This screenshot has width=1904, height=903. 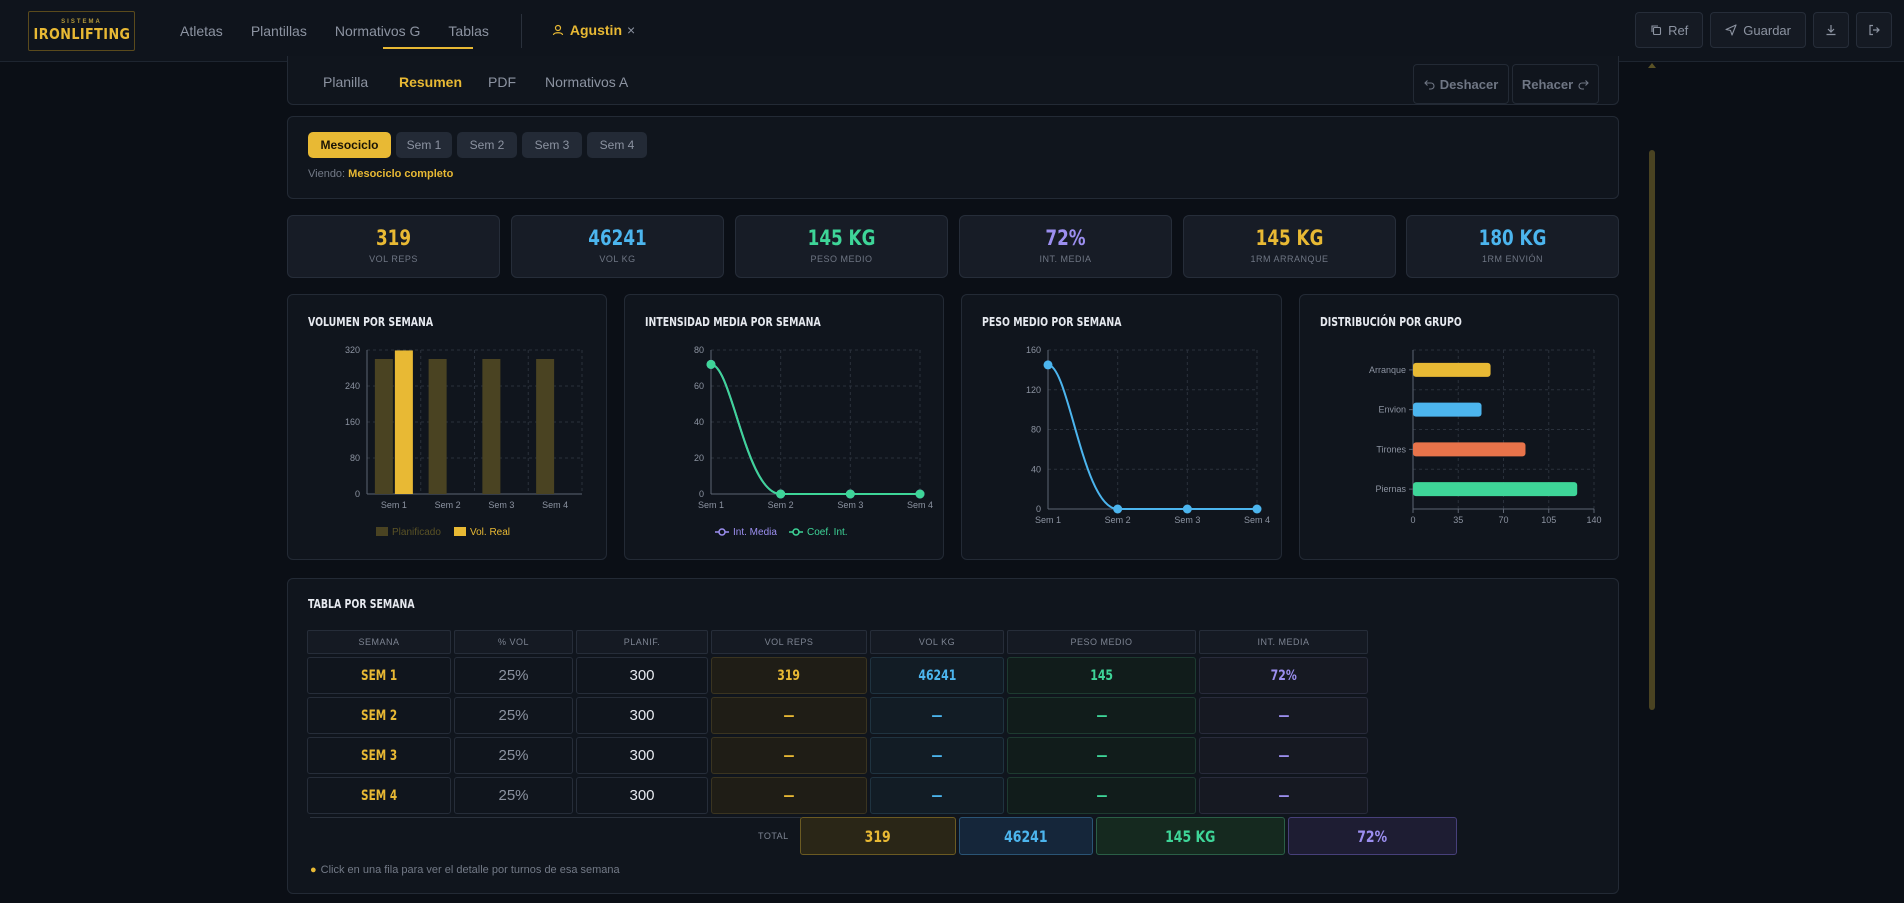 I want to click on scroll-up-arrow, so click(x=1652, y=65).